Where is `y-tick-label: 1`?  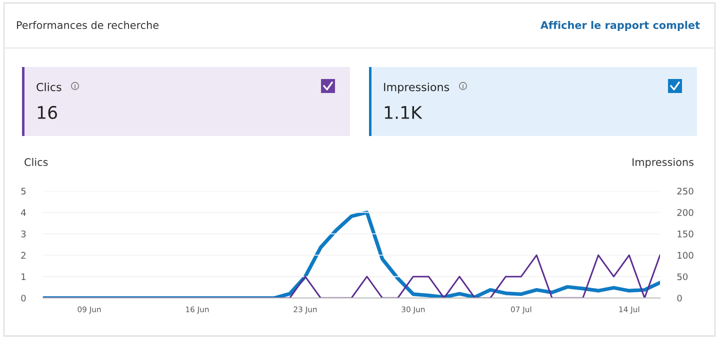 y-tick-label: 1 is located at coordinates (24, 276).